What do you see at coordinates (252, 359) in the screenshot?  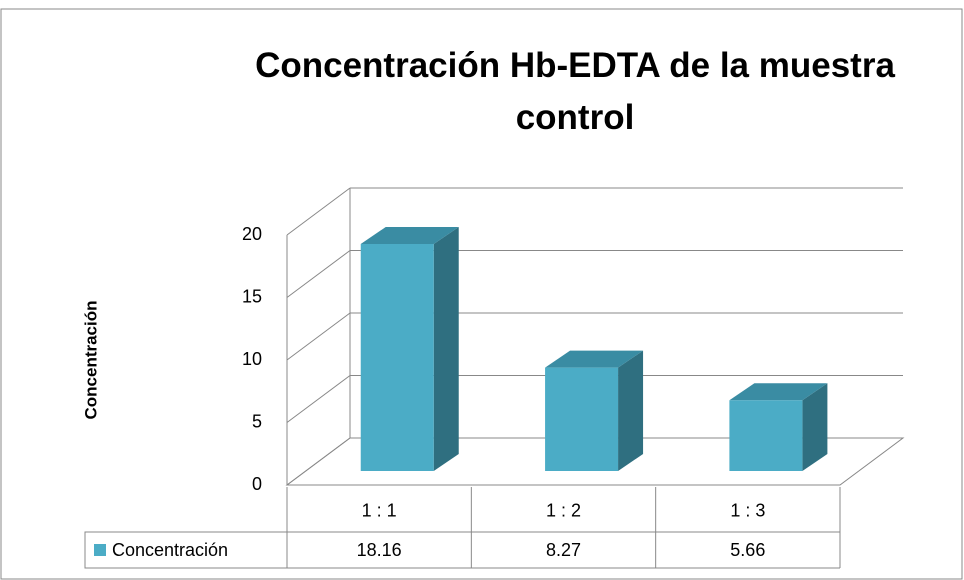 I see `y-tick-label: 10` at bounding box center [252, 359].